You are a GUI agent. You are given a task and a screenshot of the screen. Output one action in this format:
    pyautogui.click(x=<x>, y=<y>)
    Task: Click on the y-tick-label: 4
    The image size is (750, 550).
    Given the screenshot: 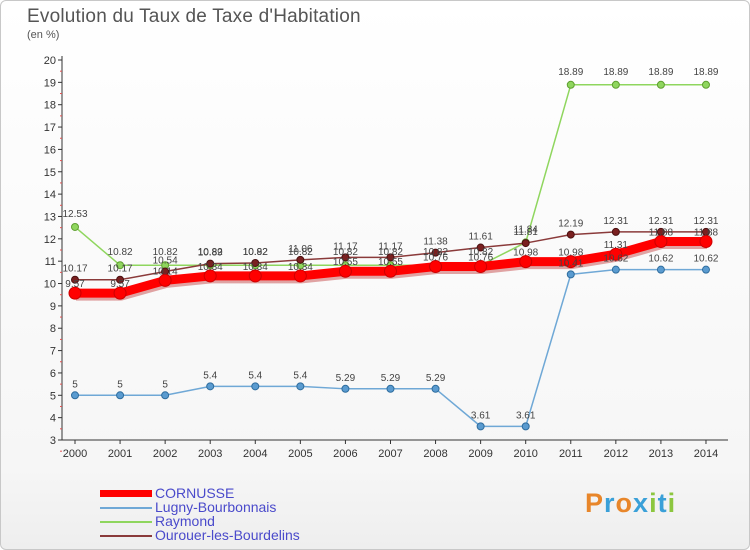 What is the action you would take?
    pyautogui.click(x=53, y=419)
    